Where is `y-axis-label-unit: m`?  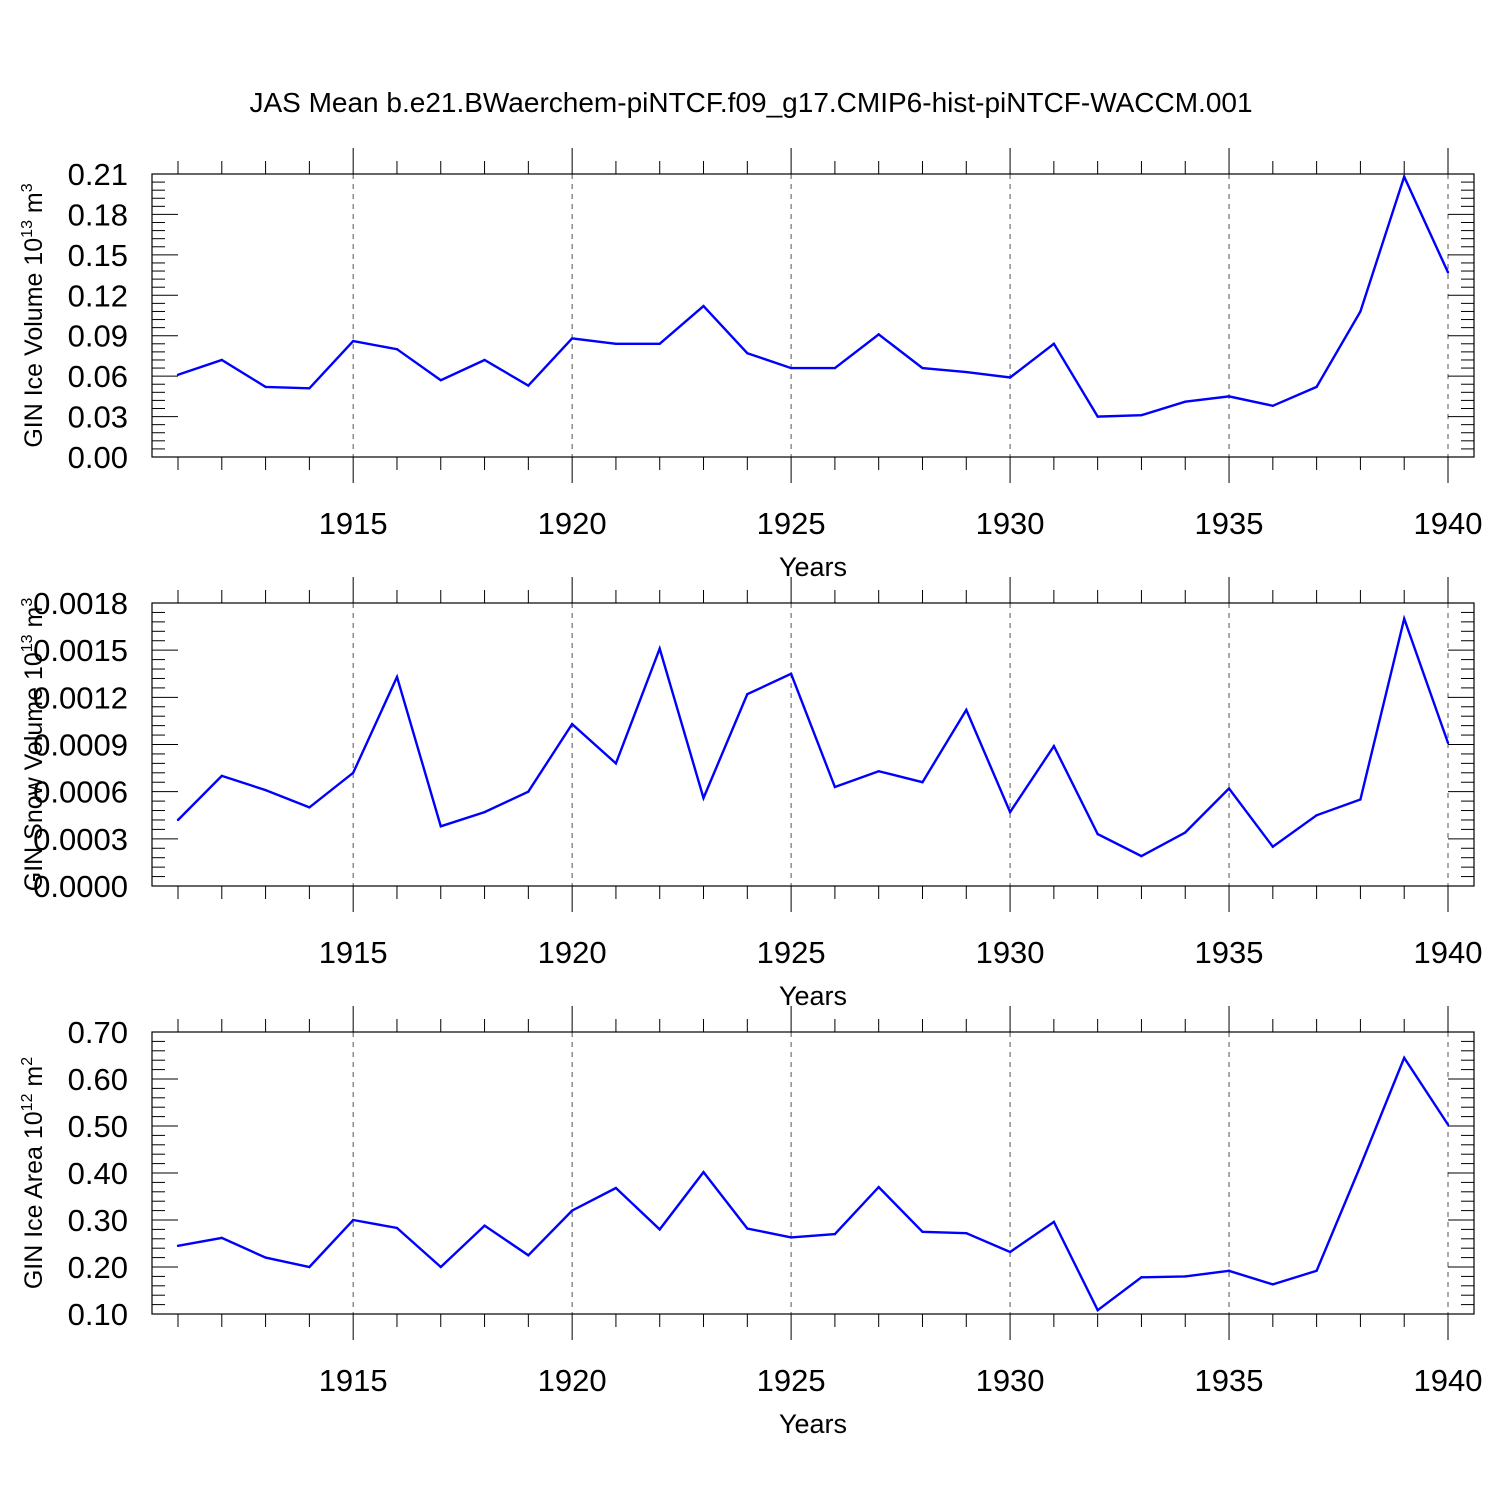
y-axis-label-unit: m is located at coordinates (34, 1080).